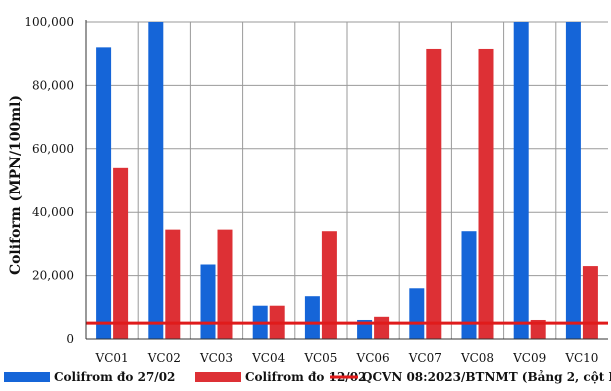 This screenshot has width=611, height=391. I want to click on x-tick-labels: VC01 VC02 VC03 VC04 VC05 VC06 VC07 VC08 VC09 VC10, so click(347, 358).